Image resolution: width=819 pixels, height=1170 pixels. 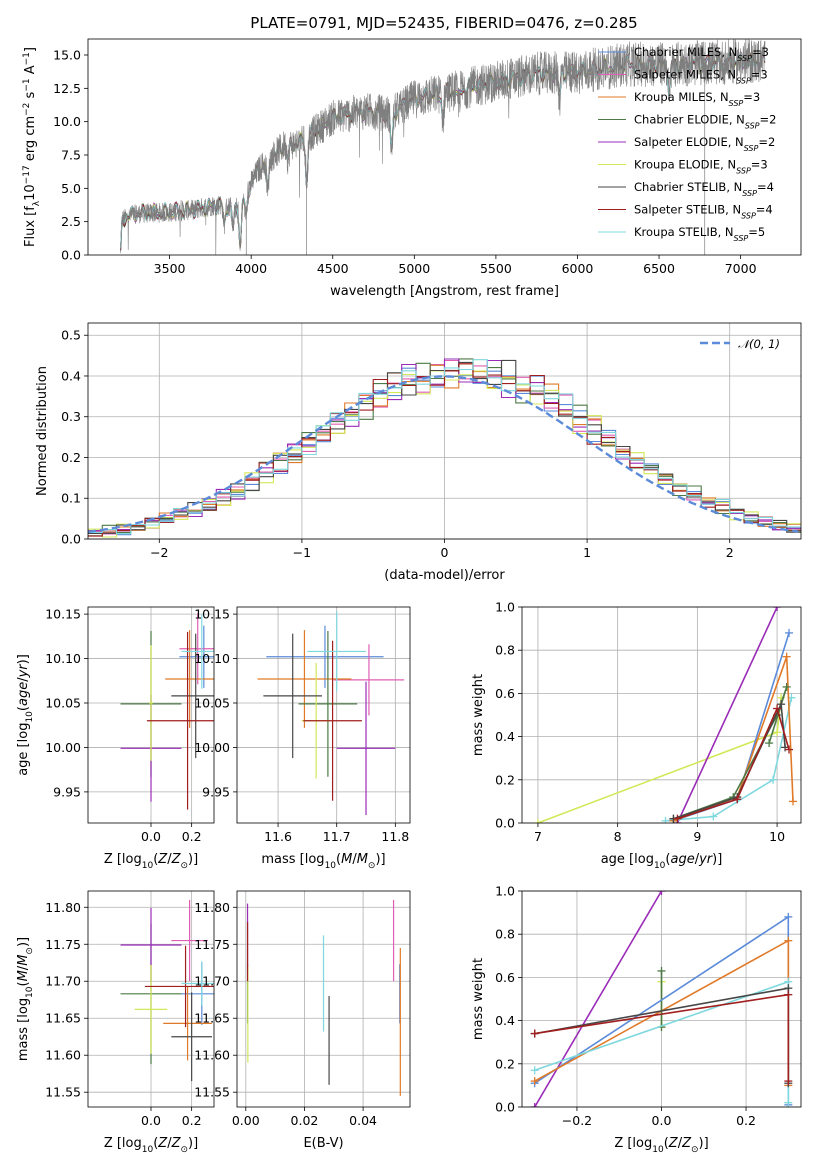 I want to click on y-tick-label: 11.55, so click(x=212, y=1092).